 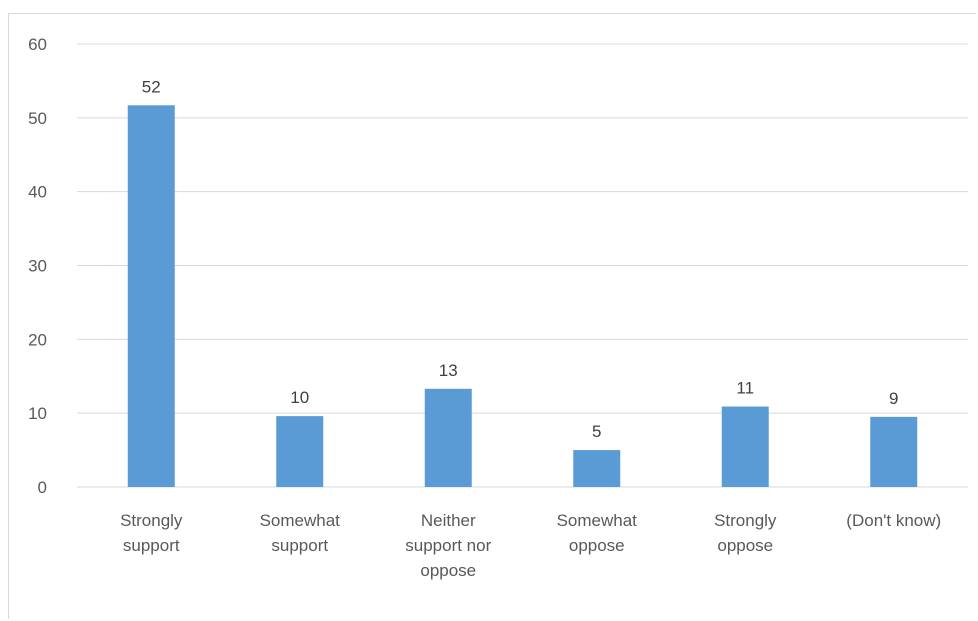 I want to click on y-axis-tick-labels: 0 10 20 30 40 50 60, so click(x=37, y=266).